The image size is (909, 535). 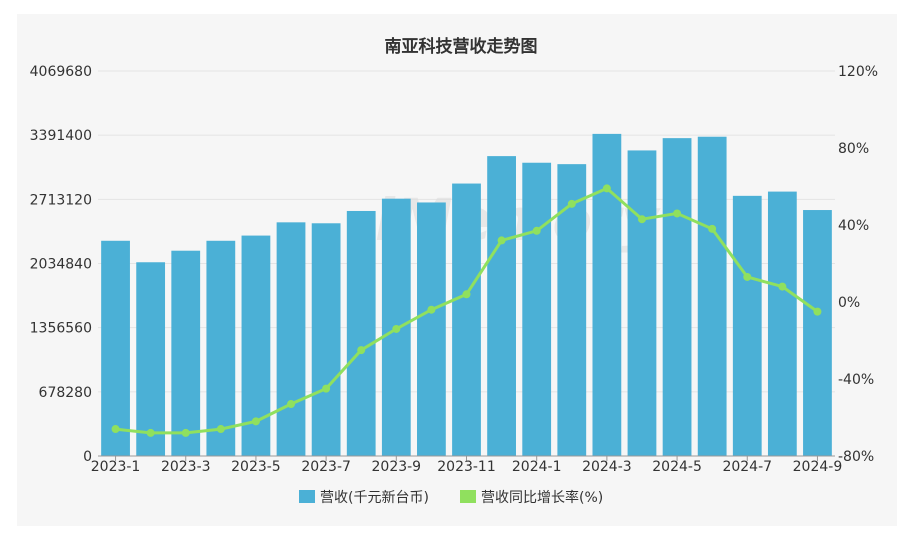 I want to click on y-right-tick-label: -40%, so click(x=856, y=380).